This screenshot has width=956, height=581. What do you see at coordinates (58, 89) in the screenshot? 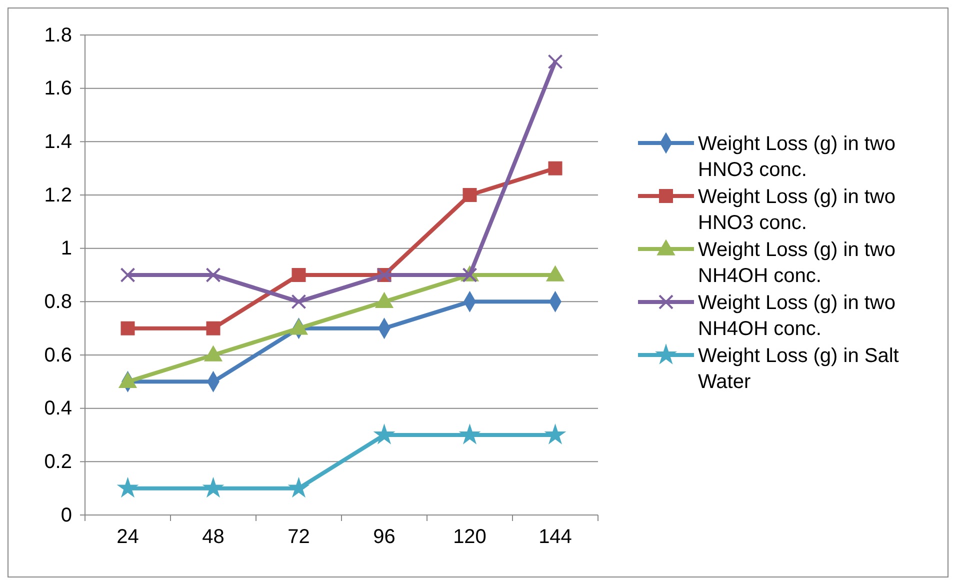
I see `y-tick-label: 1.6` at bounding box center [58, 89].